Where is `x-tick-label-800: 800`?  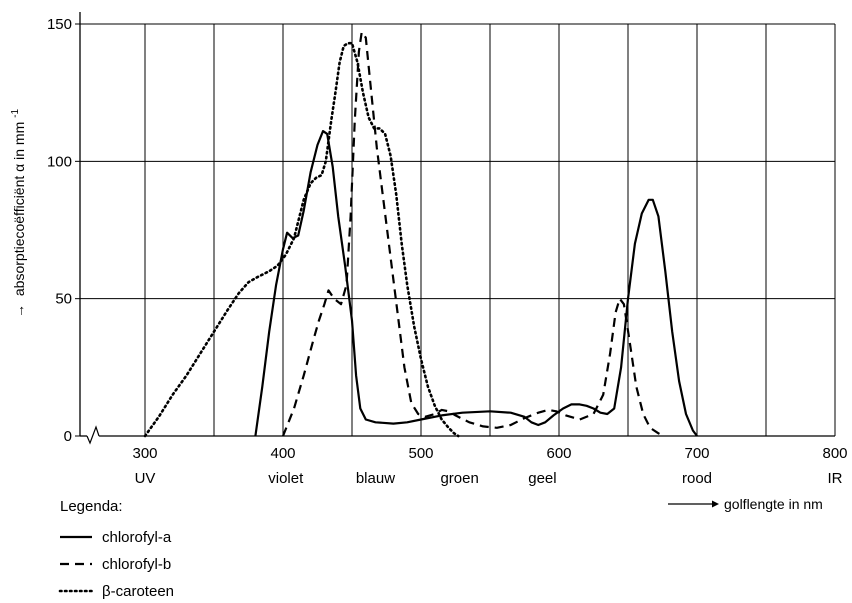 x-tick-label-800: 800 is located at coordinates (834, 453).